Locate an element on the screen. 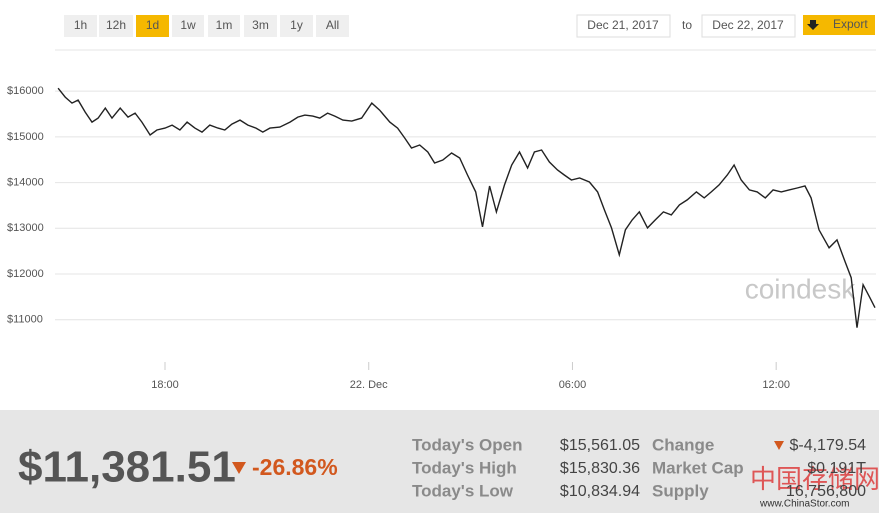 This screenshot has height=513, width=879. range-label: 1y is located at coordinates (296, 25).